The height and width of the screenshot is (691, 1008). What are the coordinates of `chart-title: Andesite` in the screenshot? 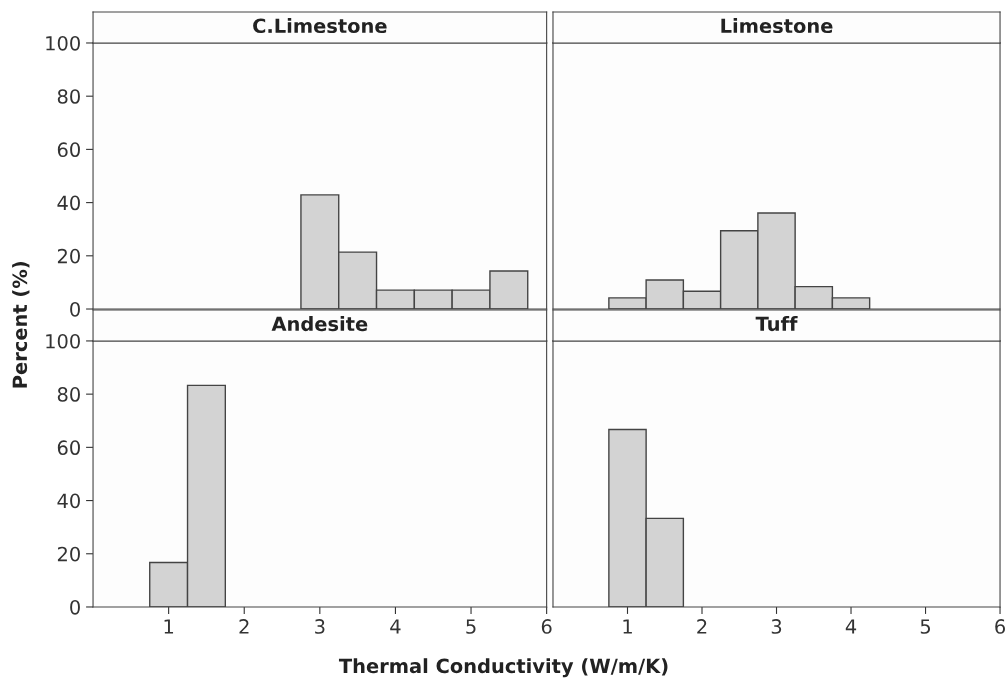 It's located at (319, 324).